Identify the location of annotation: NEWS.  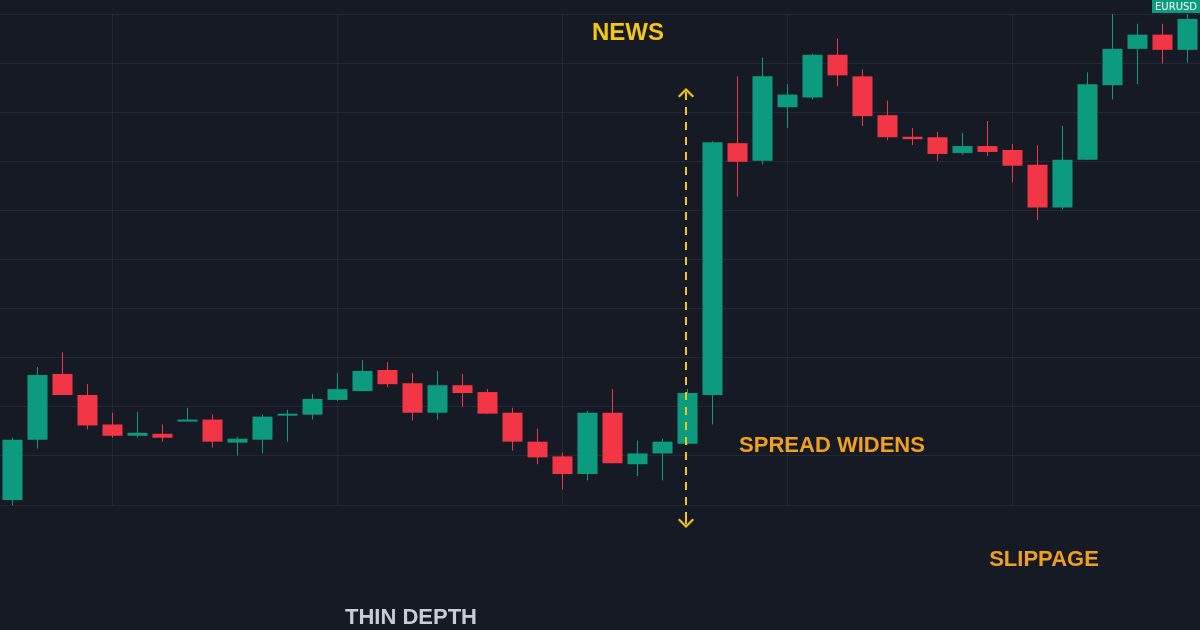
(628, 32).